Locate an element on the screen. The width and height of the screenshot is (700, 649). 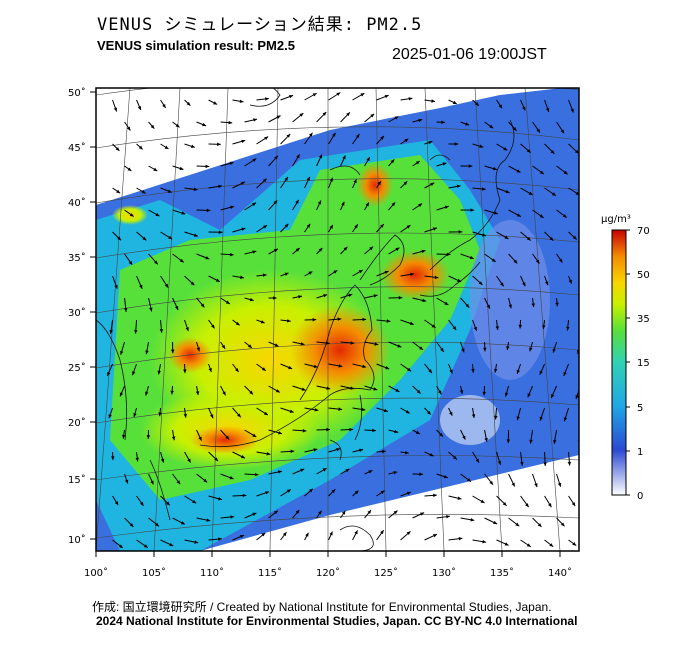
lon-label-120: 120˚ is located at coordinates (328, 573).